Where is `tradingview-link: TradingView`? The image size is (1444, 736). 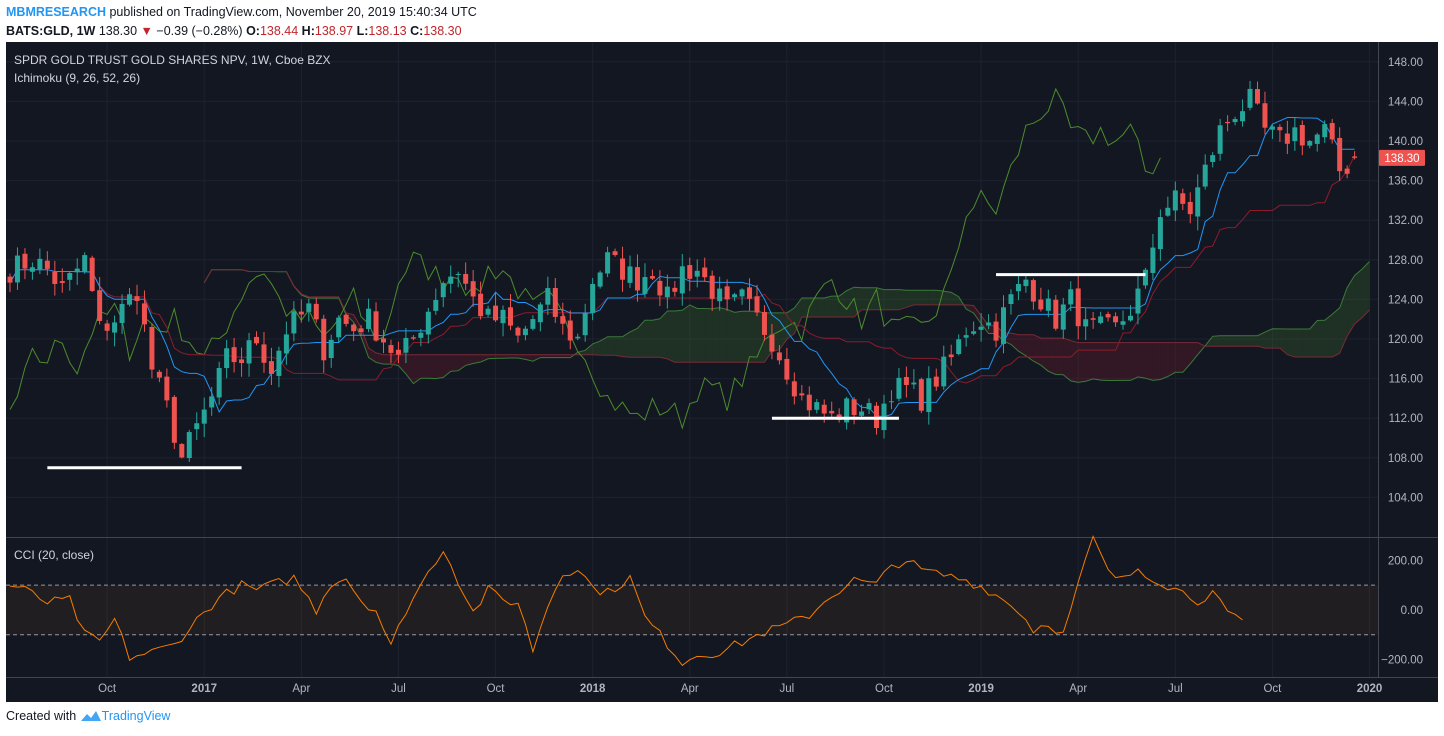
tradingview-link: TradingView is located at coordinates (136, 716).